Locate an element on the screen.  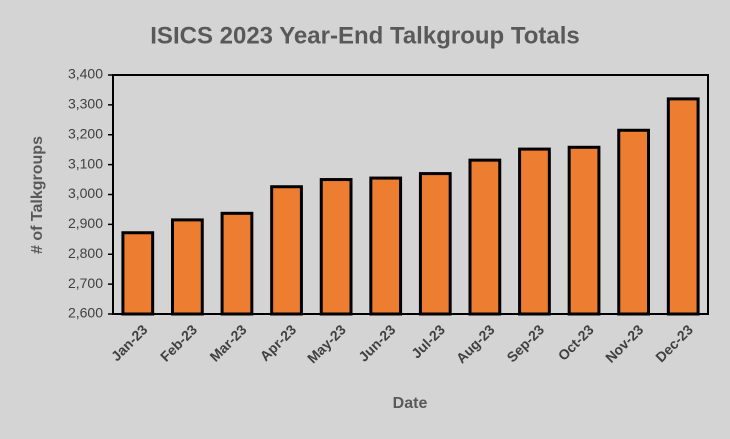
chart-title: ISICS 2023 Year-End Talkgroup Totals is located at coordinates (364, 35).